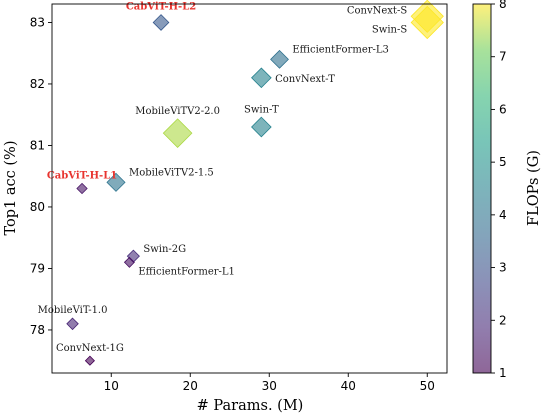 This screenshot has width=546, height=416. What do you see at coordinates (503, 320) in the screenshot?
I see `colorbar-tick-label: 2` at bounding box center [503, 320].